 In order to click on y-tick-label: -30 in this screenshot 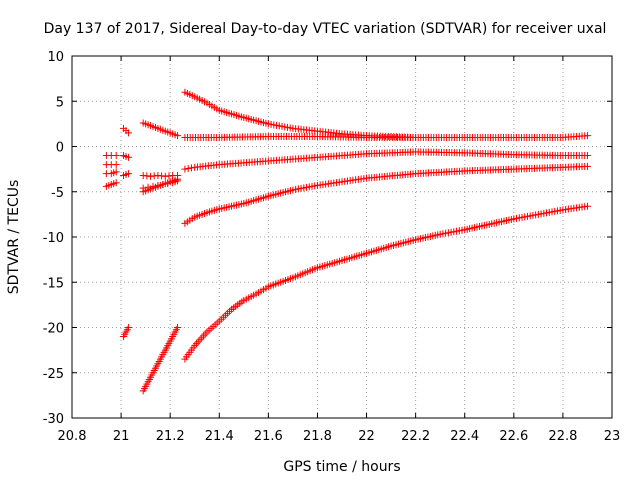, I will do `click(53, 419)`.